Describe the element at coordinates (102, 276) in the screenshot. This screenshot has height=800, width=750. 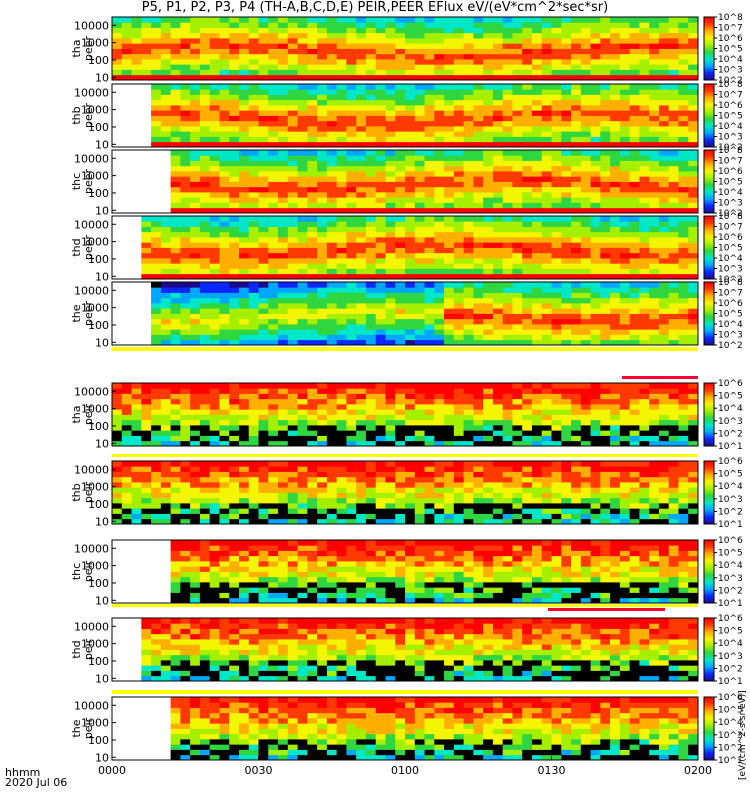
I see `y-tick-label: 10` at that location.